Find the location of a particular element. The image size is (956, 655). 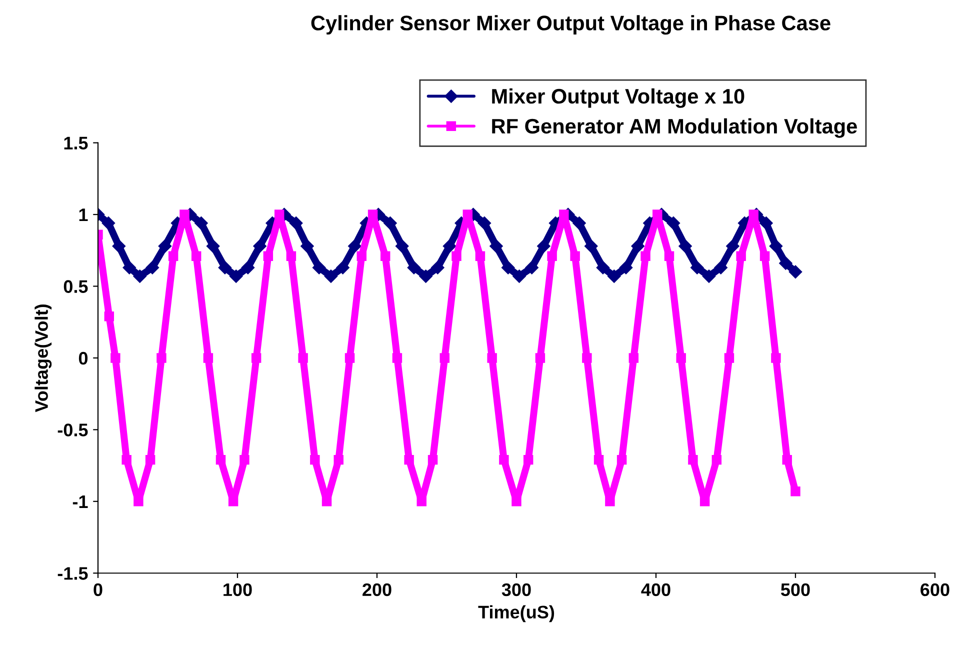

x-tick-label: 300 is located at coordinates (516, 589).